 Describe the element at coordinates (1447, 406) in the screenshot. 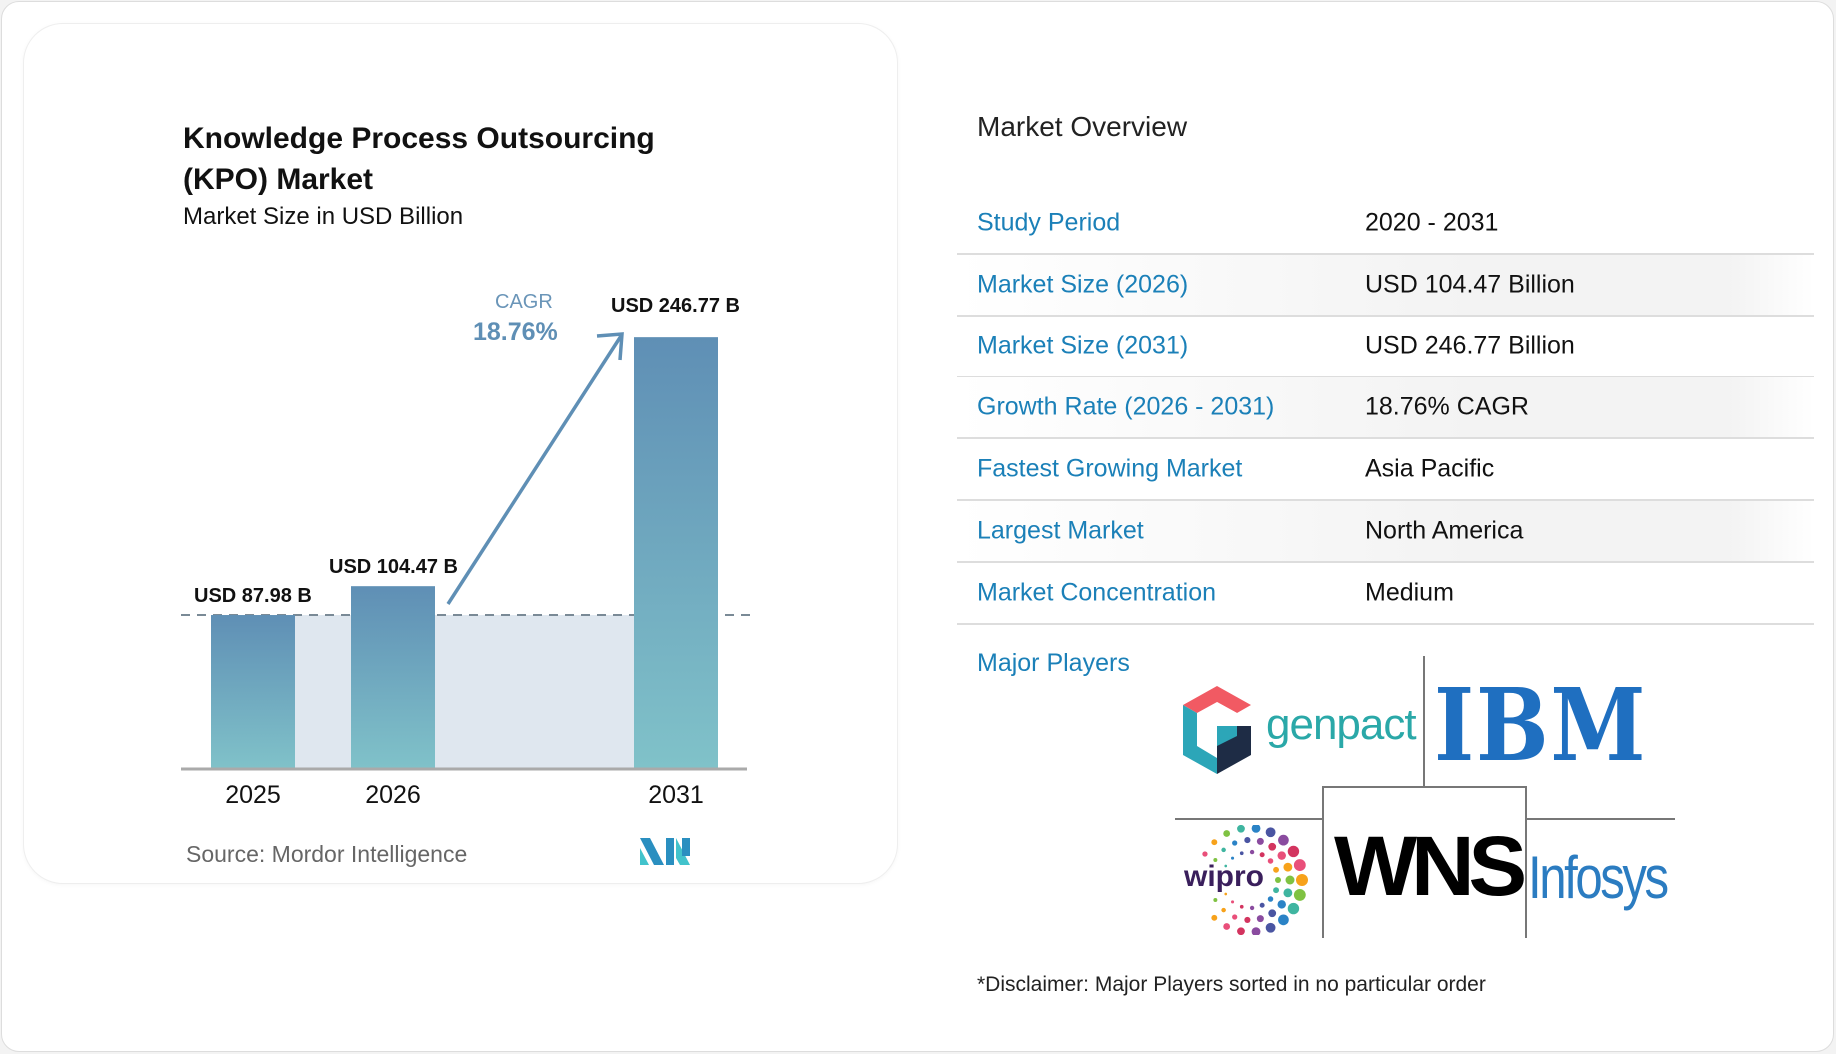

I see `row-value: 18.76% CAGR` at that location.